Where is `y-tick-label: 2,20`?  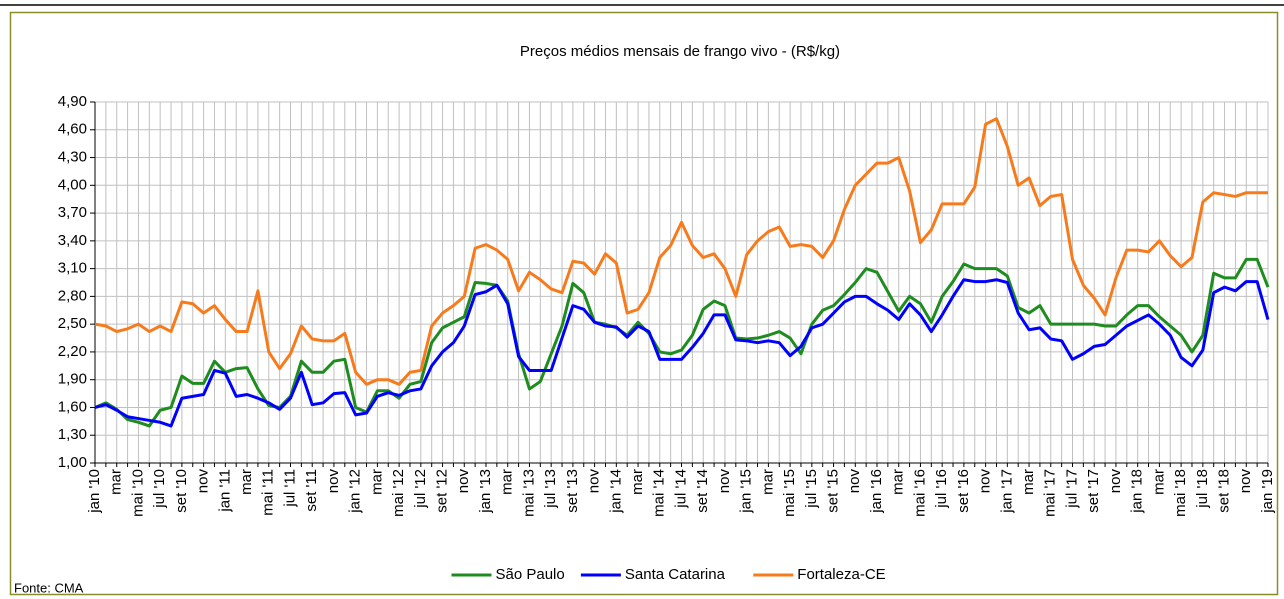 y-tick-label: 2,20 is located at coordinates (72, 351).